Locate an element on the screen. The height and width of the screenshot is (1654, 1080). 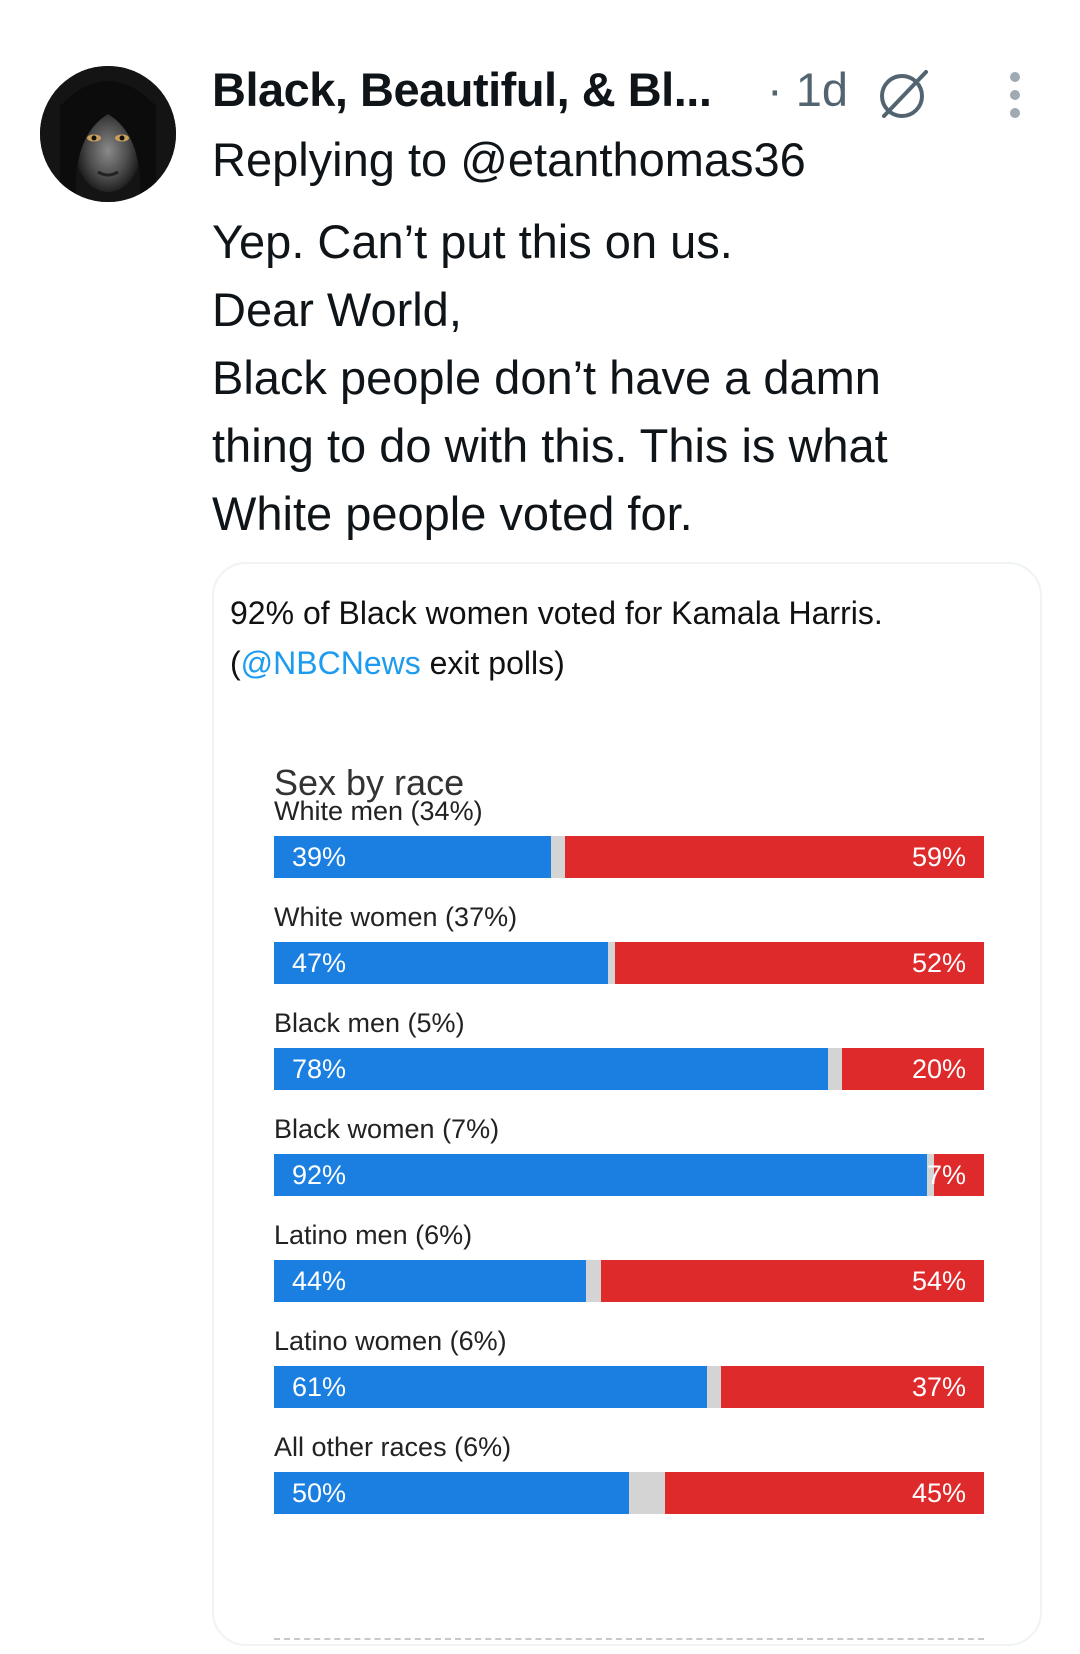
divider is located at coordinates (629, 1639).